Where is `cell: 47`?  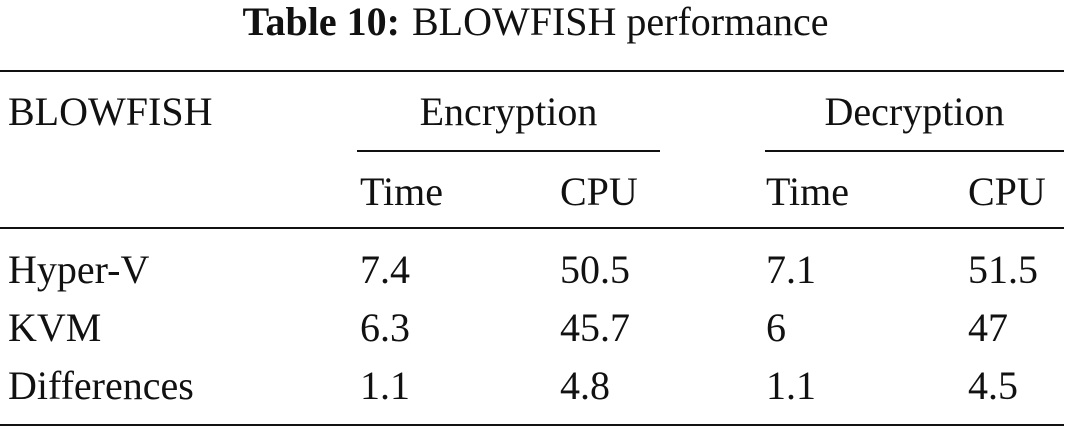 cell: 47 is located at coordinates (988, 327).